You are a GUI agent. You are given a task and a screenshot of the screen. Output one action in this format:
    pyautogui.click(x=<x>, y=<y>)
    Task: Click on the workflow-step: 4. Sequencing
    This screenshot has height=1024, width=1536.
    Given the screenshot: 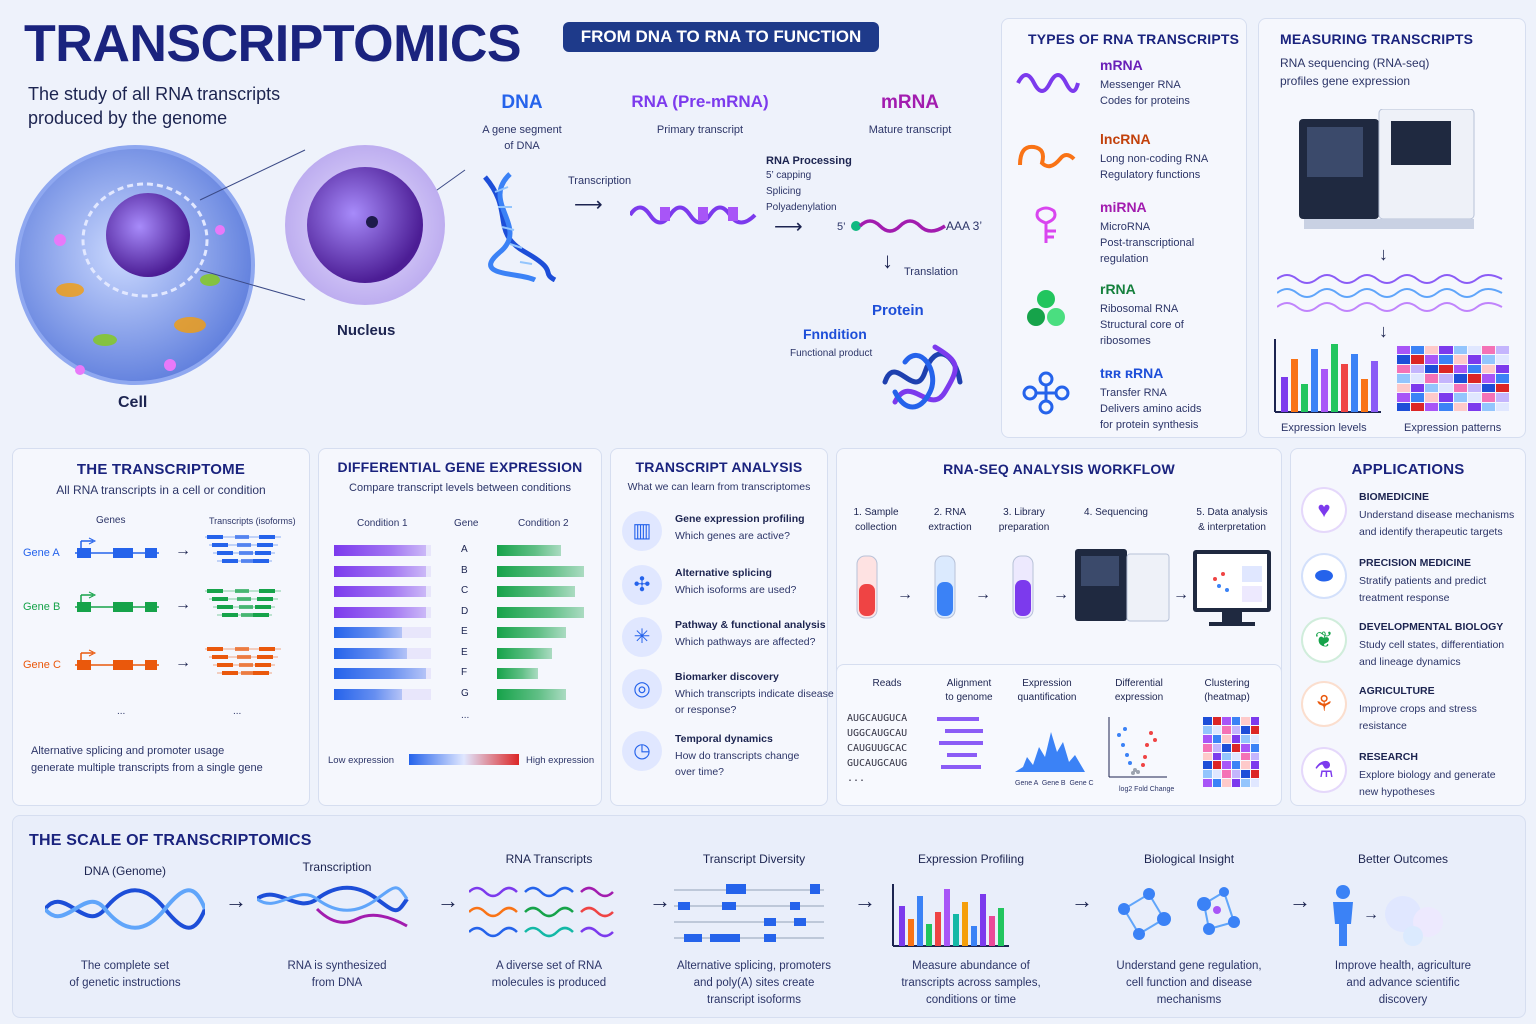 What is the action you would take?
    pyautogui.click(x=1116, y=512)
    